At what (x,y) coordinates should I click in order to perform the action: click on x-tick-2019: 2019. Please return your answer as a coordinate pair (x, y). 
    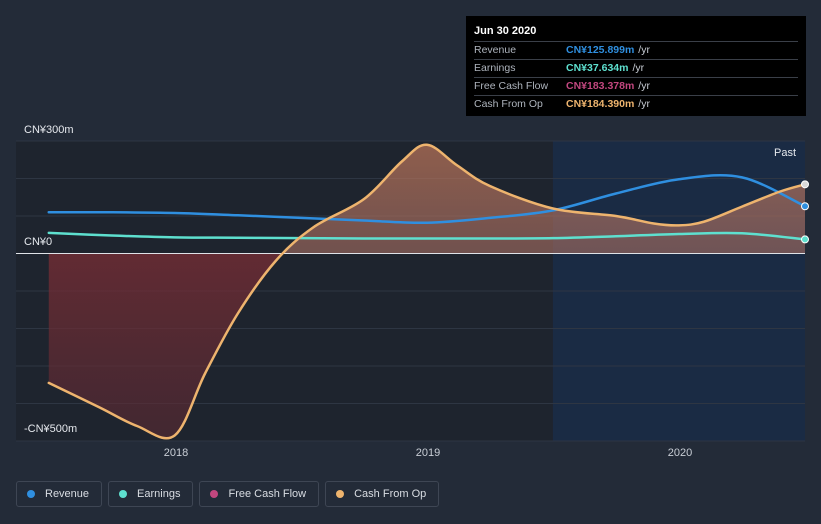
    Looking at the image, I should click on (428, 453).